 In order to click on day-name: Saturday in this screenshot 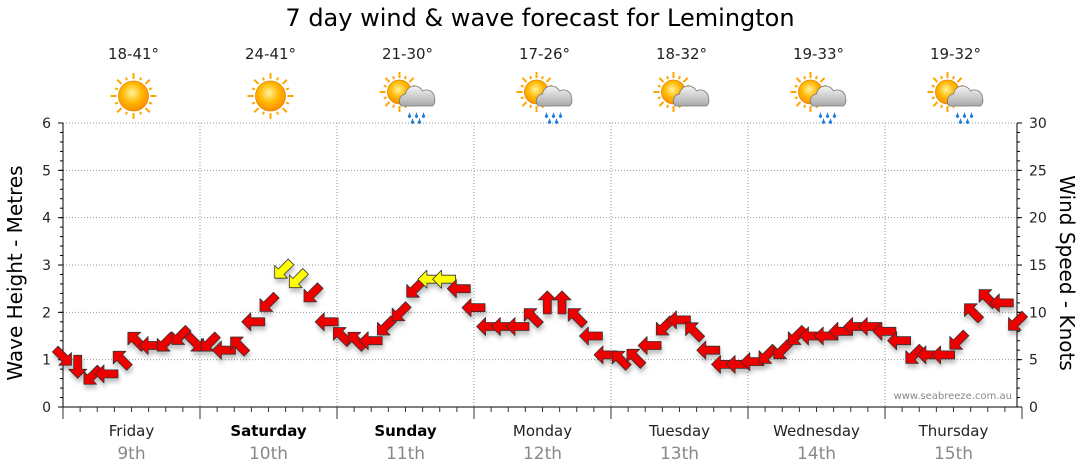, I will do `click(268, 431)`.